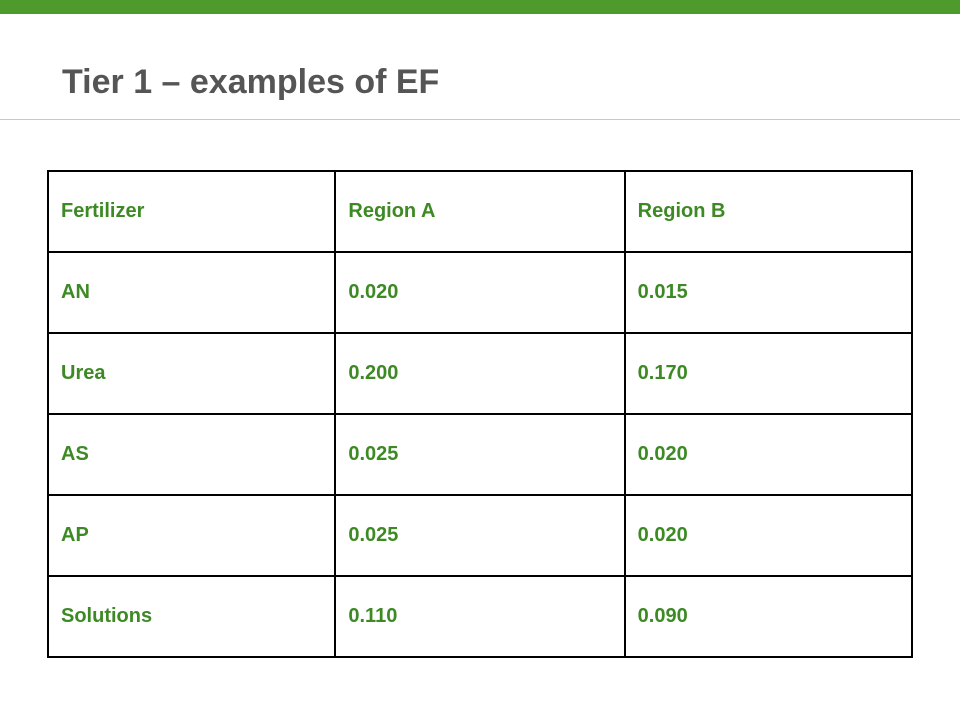  Describe the element at coordinates (480, 119) in the screenshot. I see `title-rule` at that location.